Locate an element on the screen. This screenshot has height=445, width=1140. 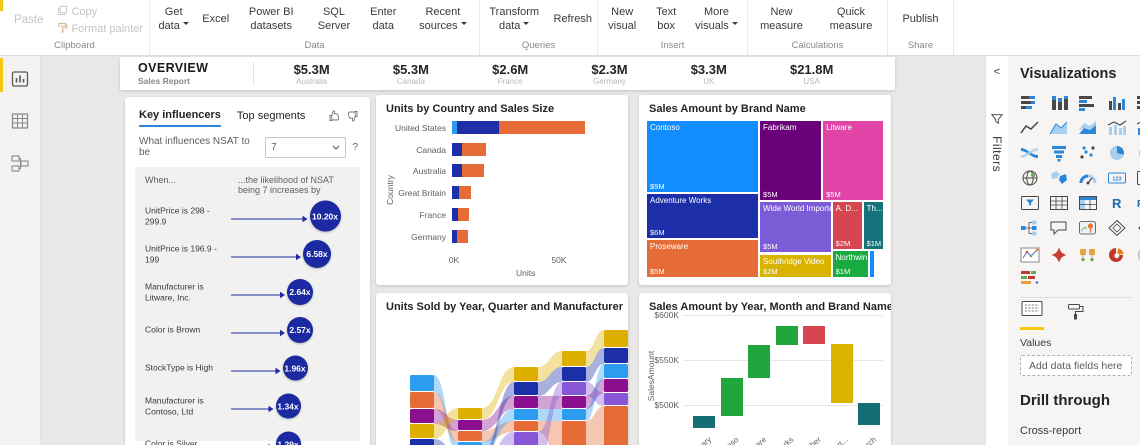
stacked-bar-chart-icon is located at coordinates (1031, 103).